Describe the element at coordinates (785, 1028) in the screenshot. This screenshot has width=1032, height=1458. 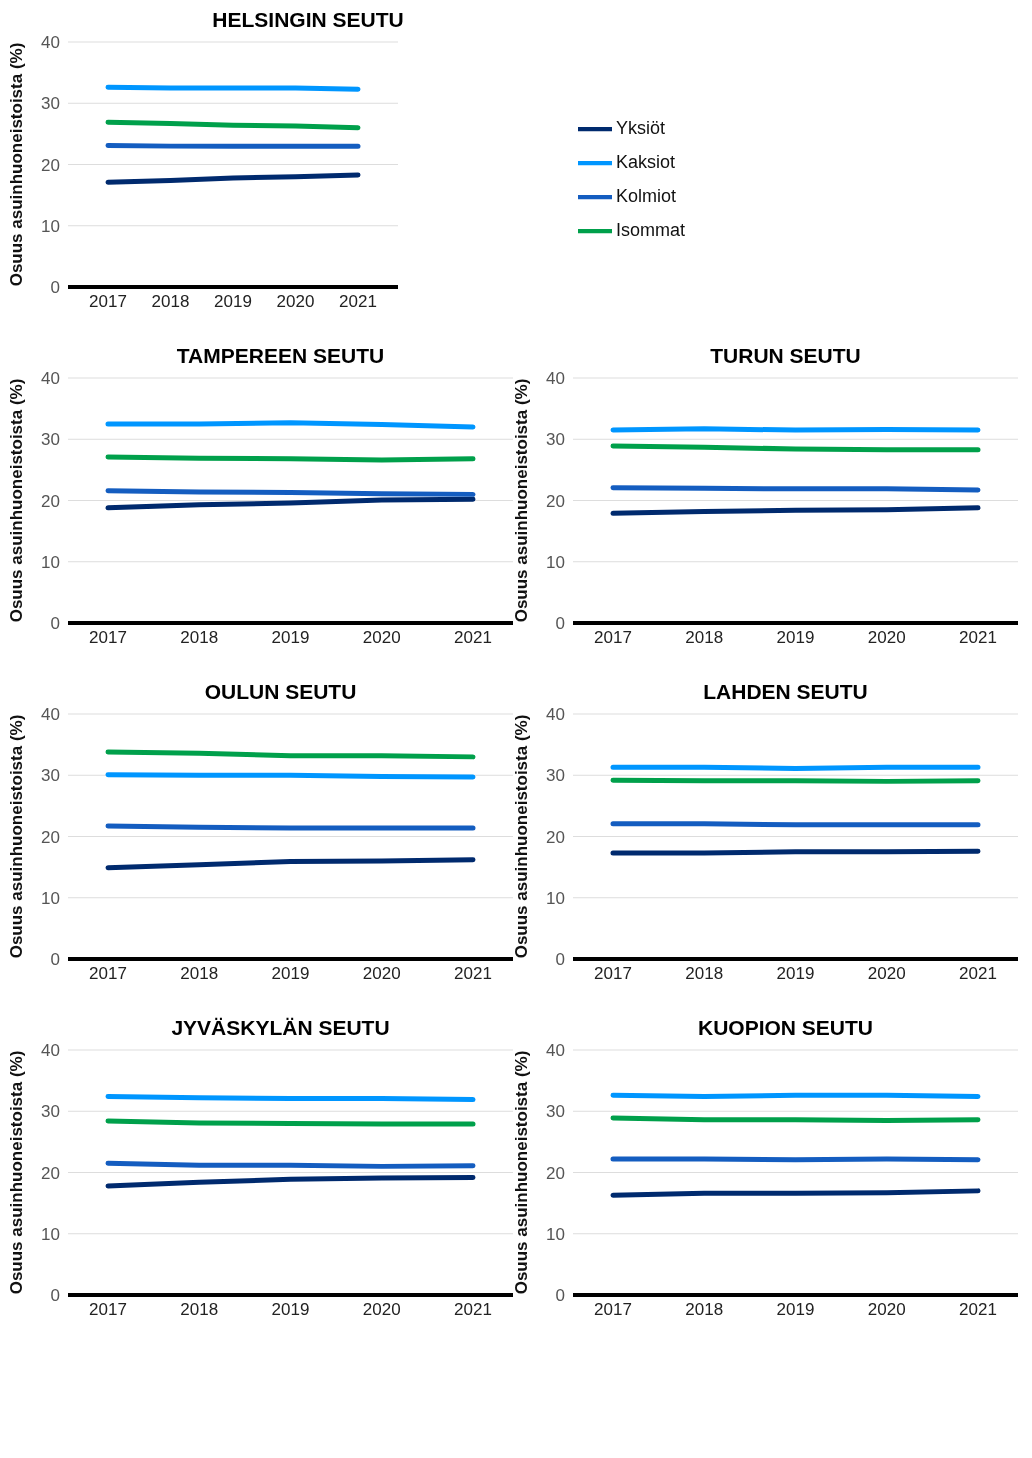
I see `chart-title: KUOPION SEUTU` at that location.